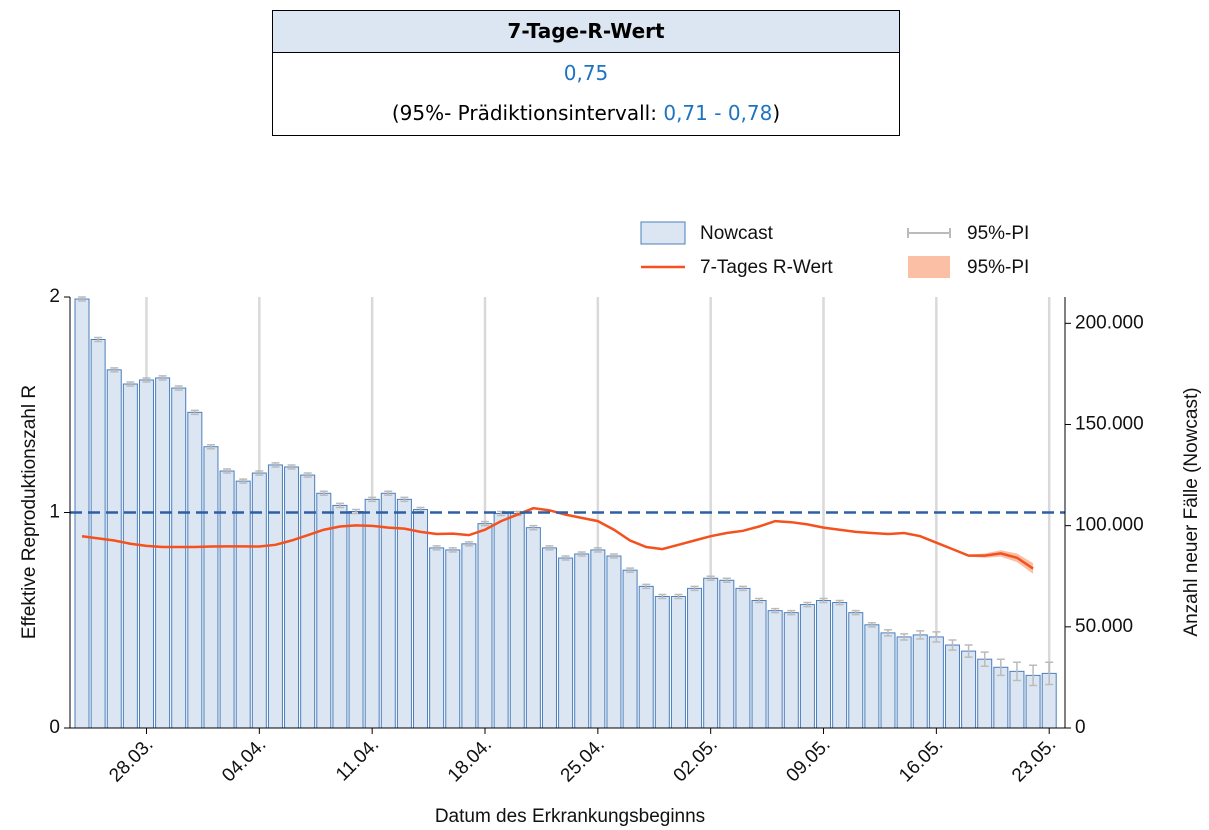 The width and height of the screenshot is (1209, 830). Describe the element at coordinates (1034, 760) in the screenshot. I see `x-tick-label: 23.05.` at that location.